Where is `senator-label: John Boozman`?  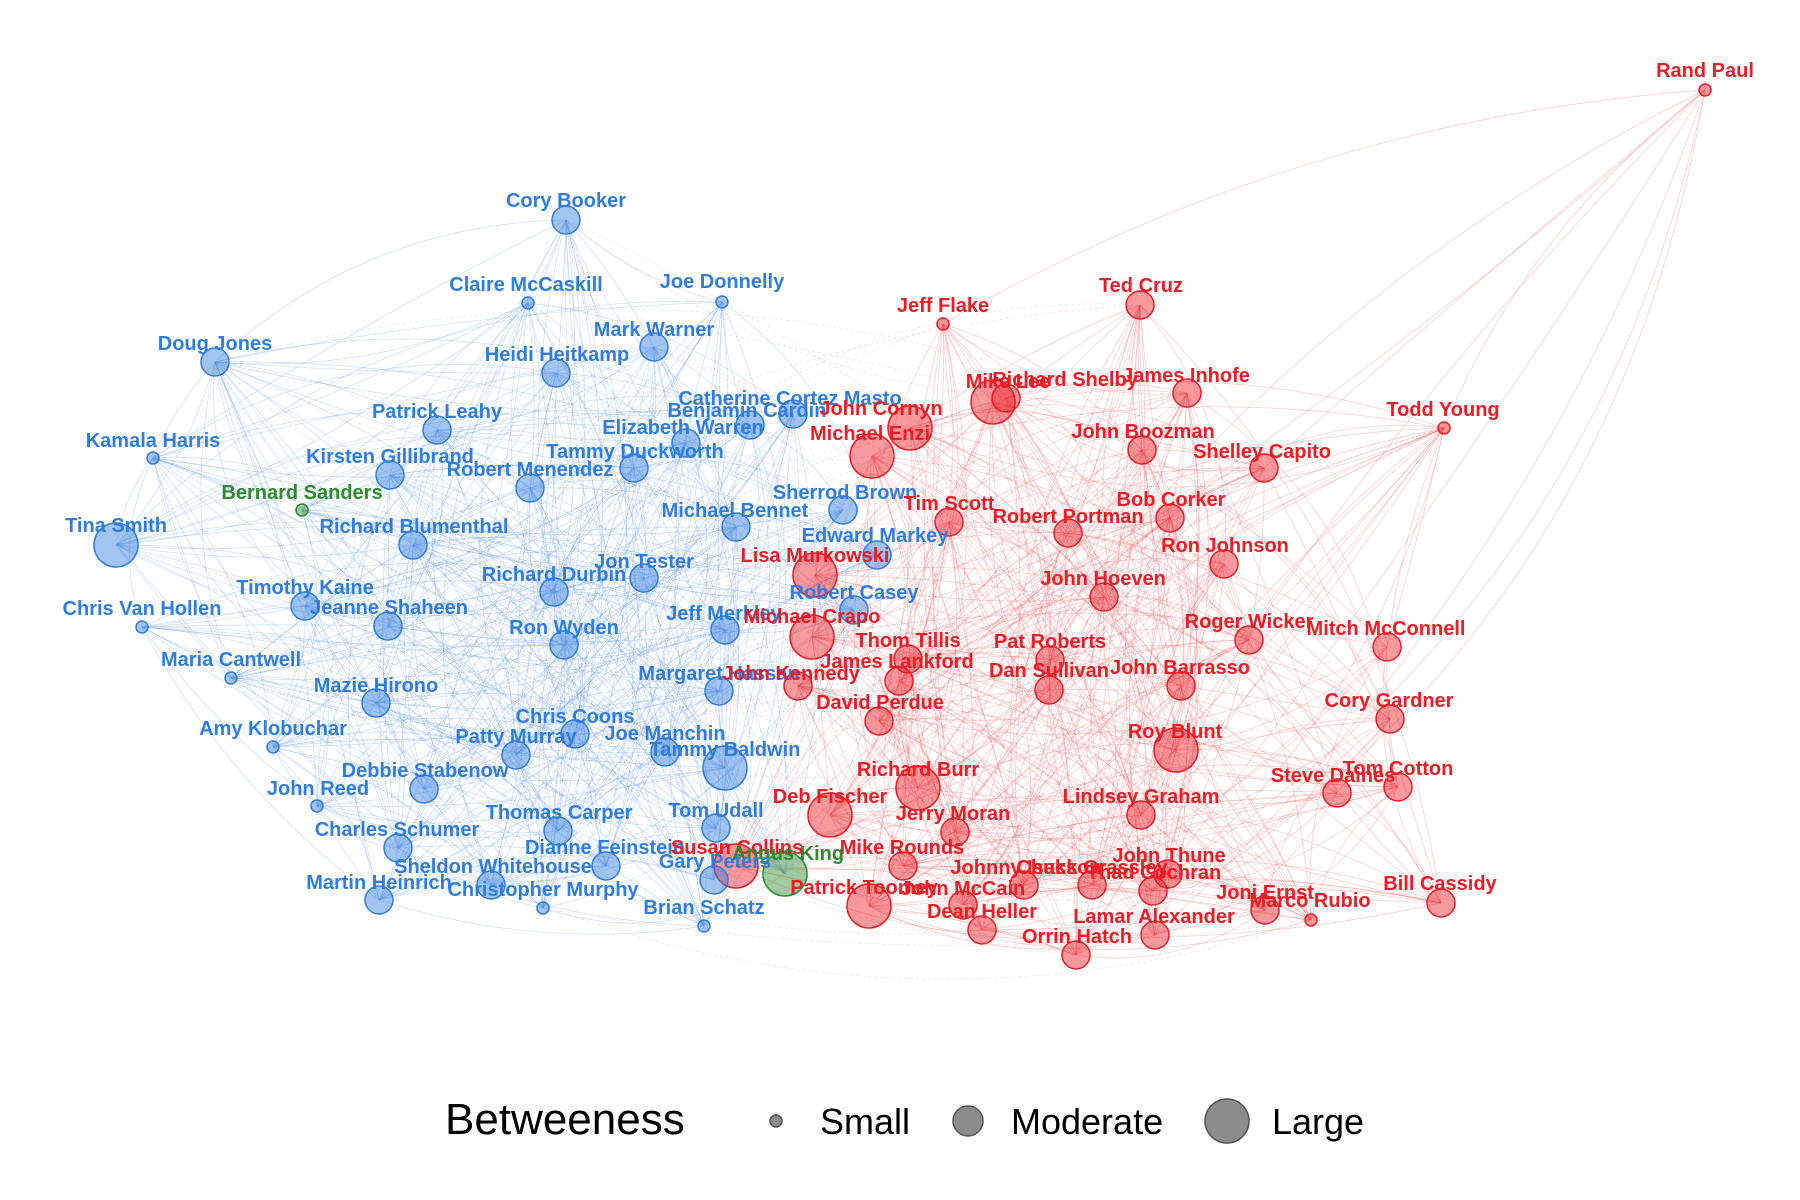 senator-label: John Boozman is located at coordinates (1142, 432).